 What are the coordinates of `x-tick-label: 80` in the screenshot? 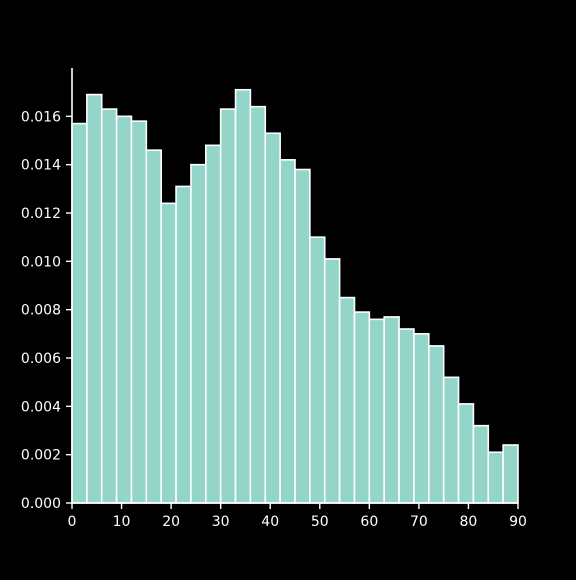 It's located at (469, 522).